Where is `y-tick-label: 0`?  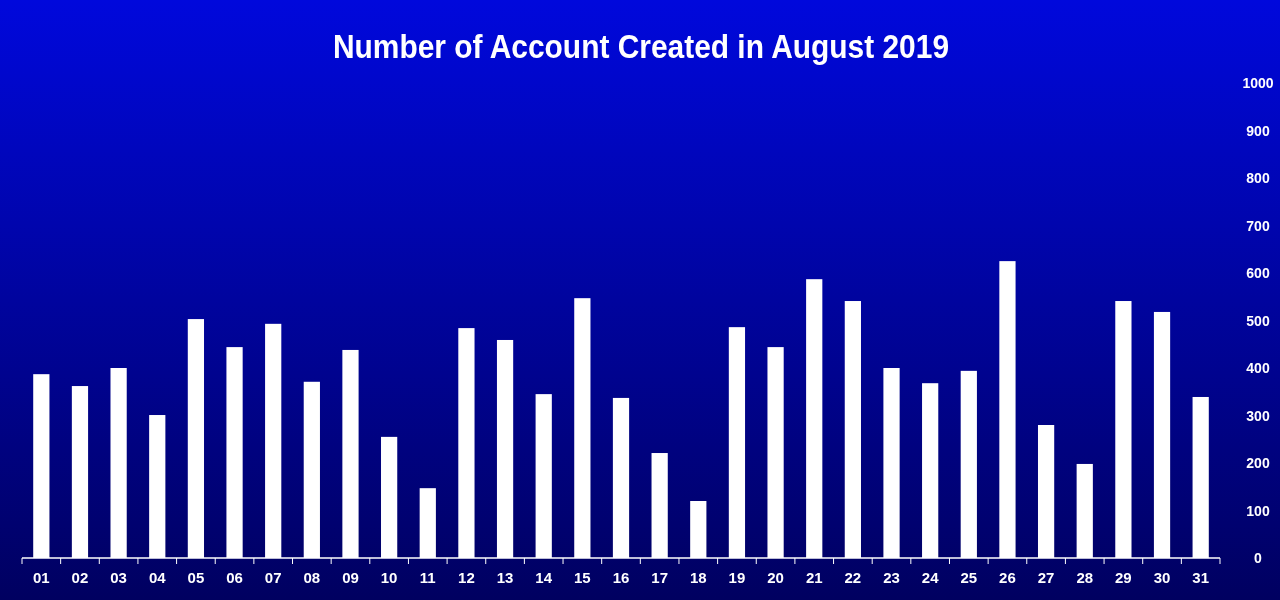 y-tick-label: 0 is located at coordinates (1258, 558).